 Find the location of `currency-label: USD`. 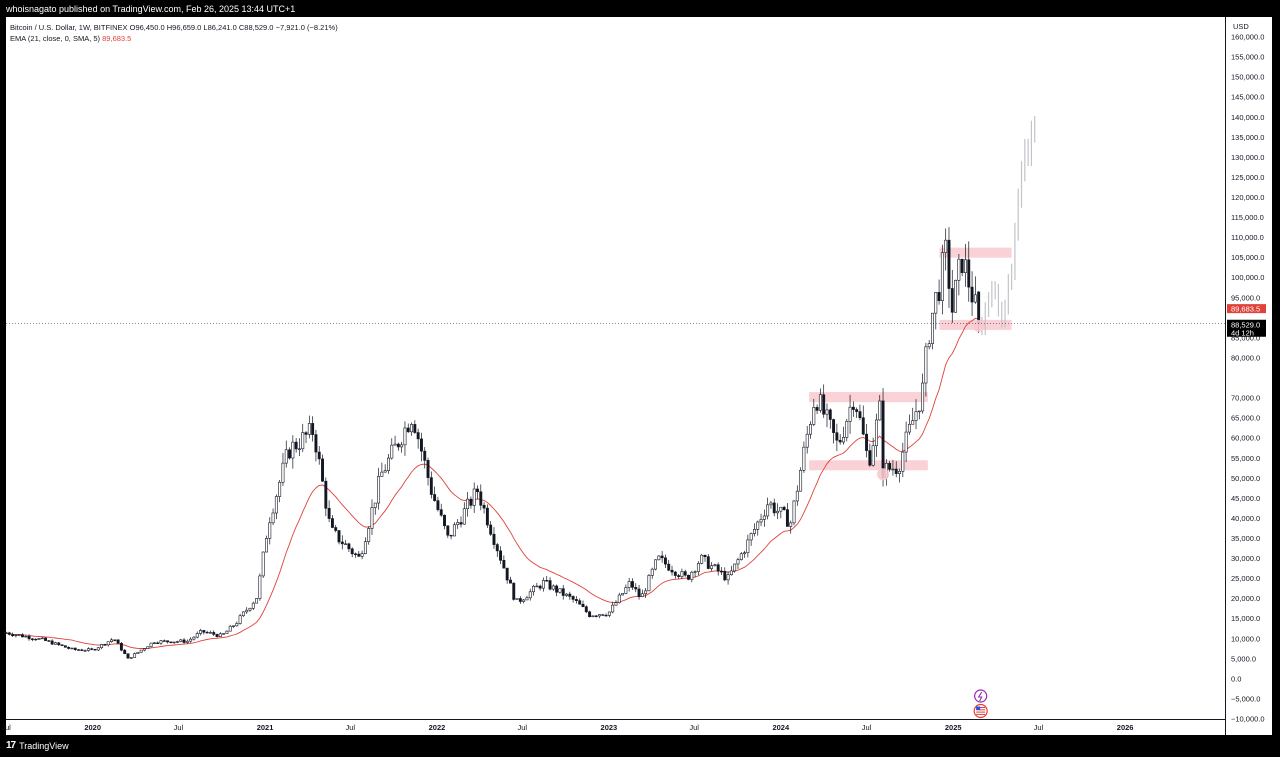

currency-label: USD is located at coordinates (1241, 26).